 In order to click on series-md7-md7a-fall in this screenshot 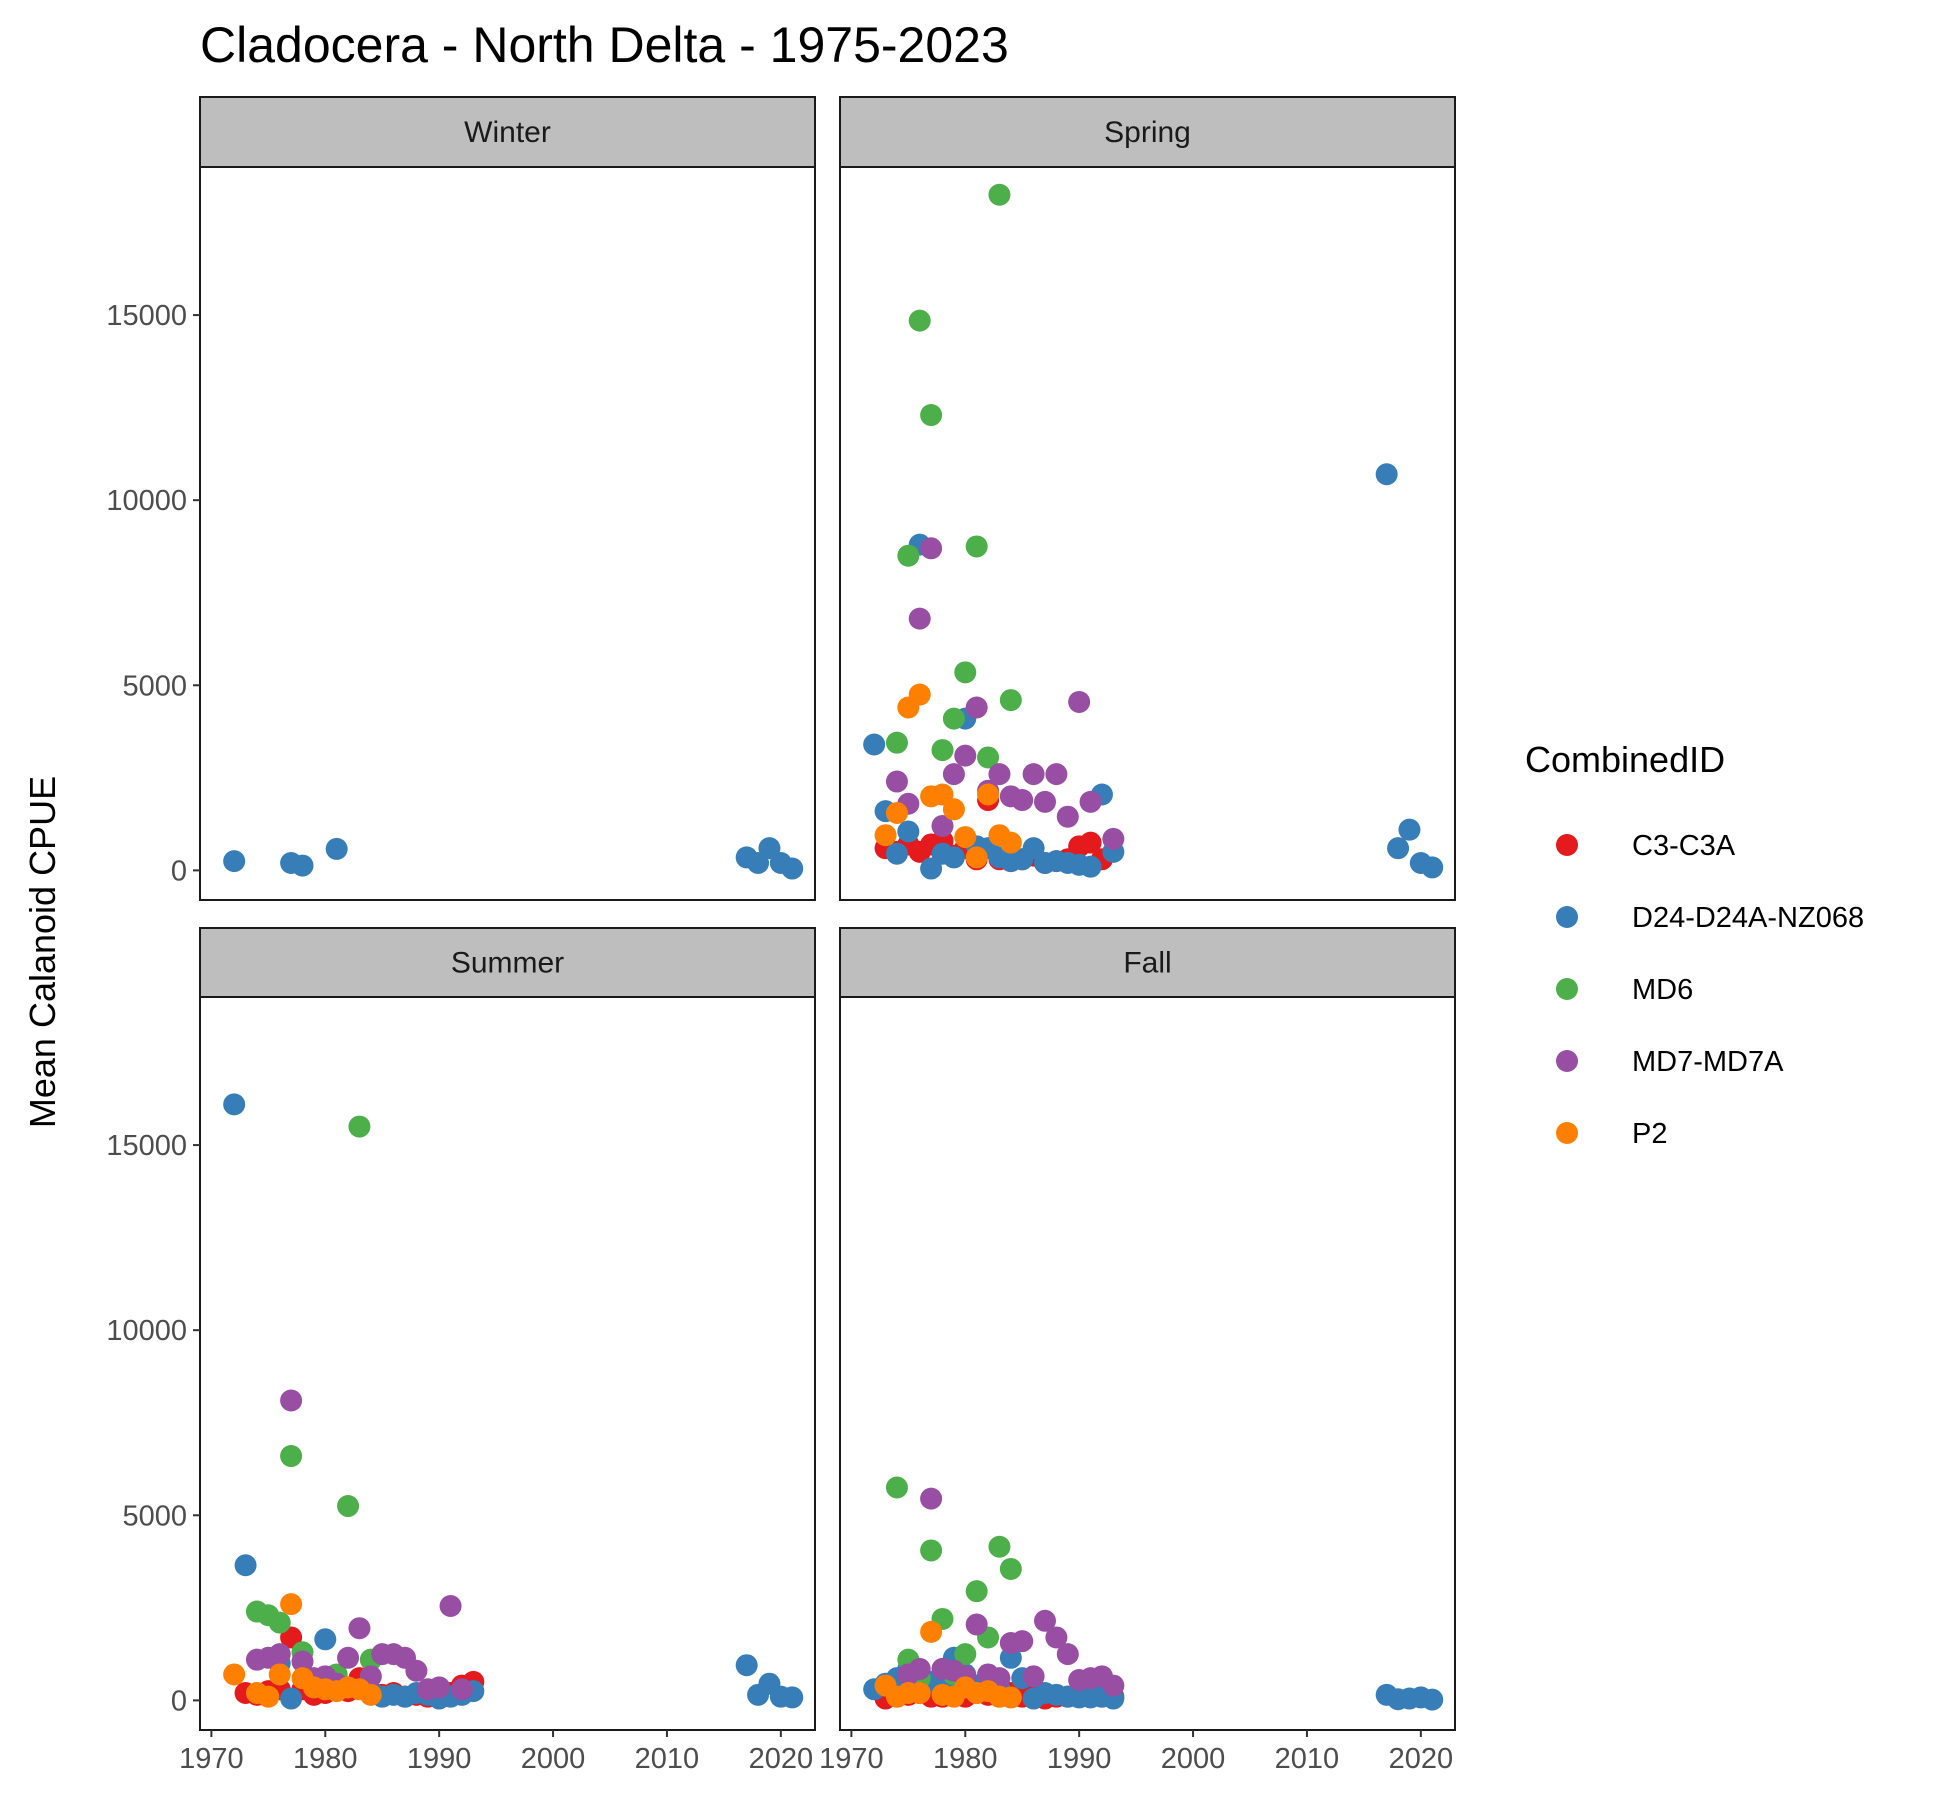, I will do `click(1011, 1592)`.